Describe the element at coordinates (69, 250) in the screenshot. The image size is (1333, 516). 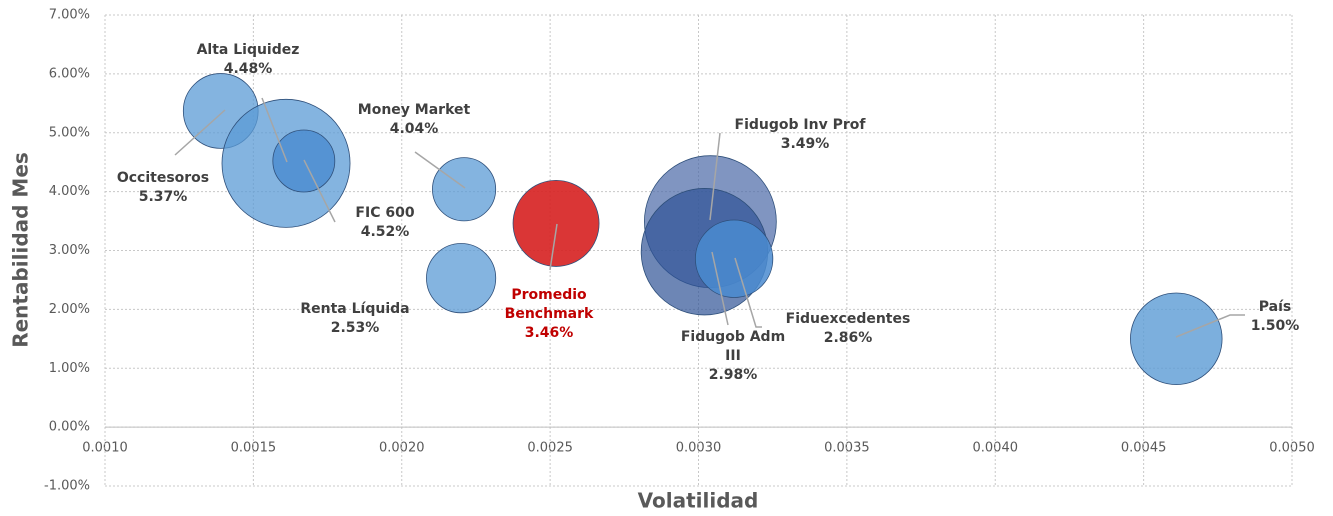
I see `y-tick-label: 3.00%` at that location.